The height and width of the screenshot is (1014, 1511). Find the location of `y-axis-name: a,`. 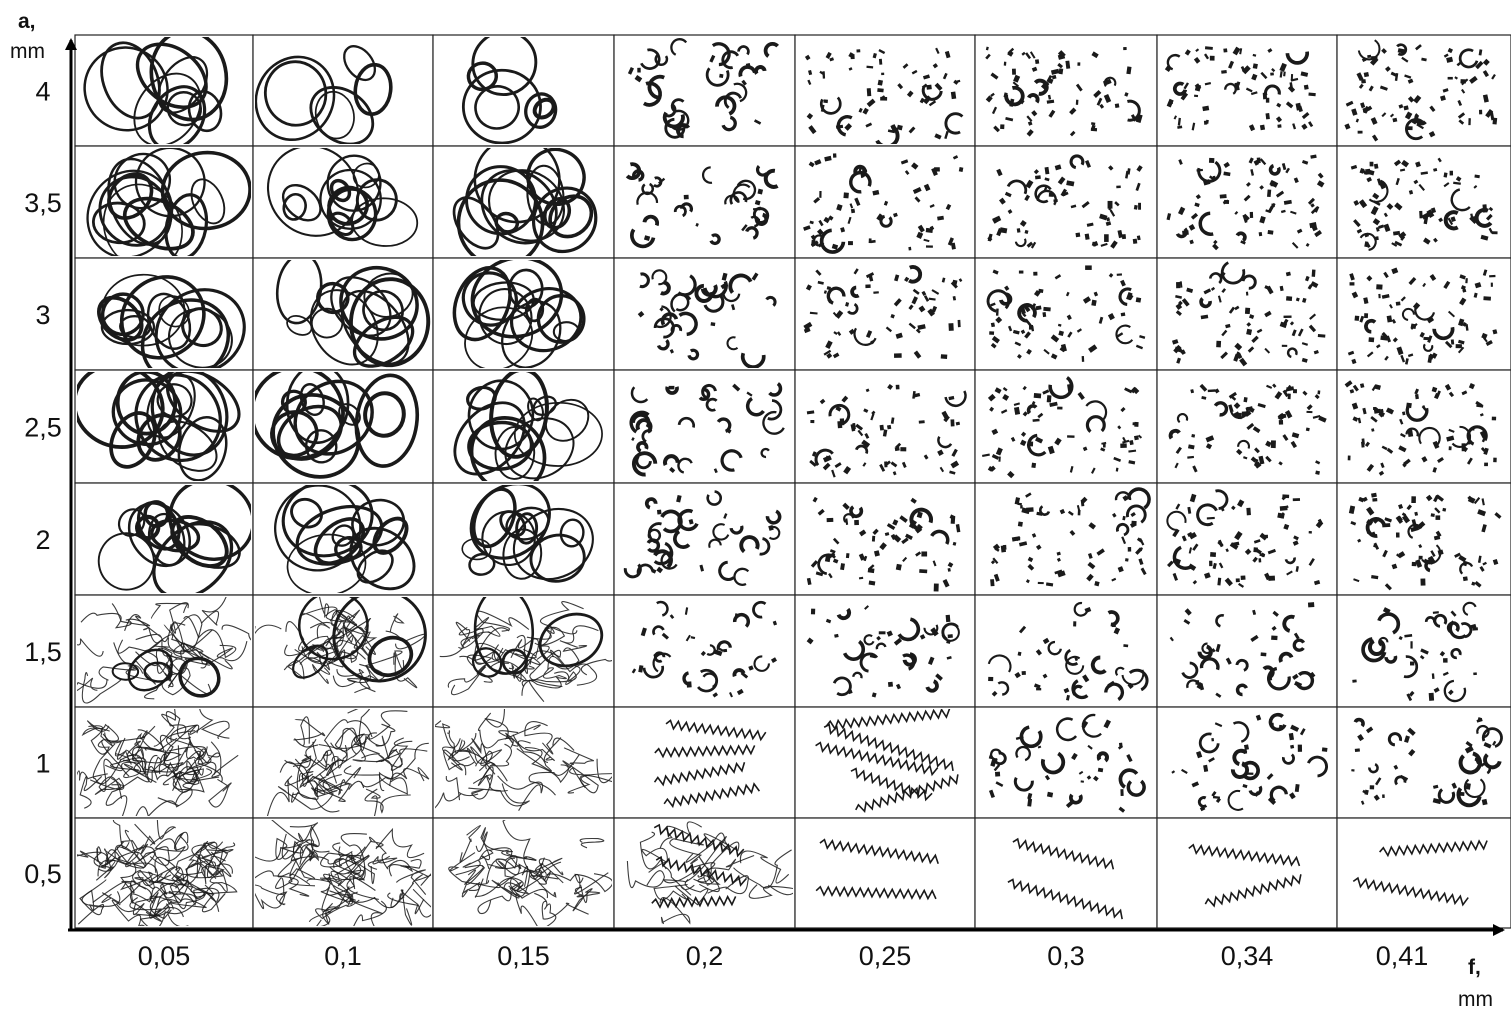

y-axis-name: a, is located at coordinates (27, 21).